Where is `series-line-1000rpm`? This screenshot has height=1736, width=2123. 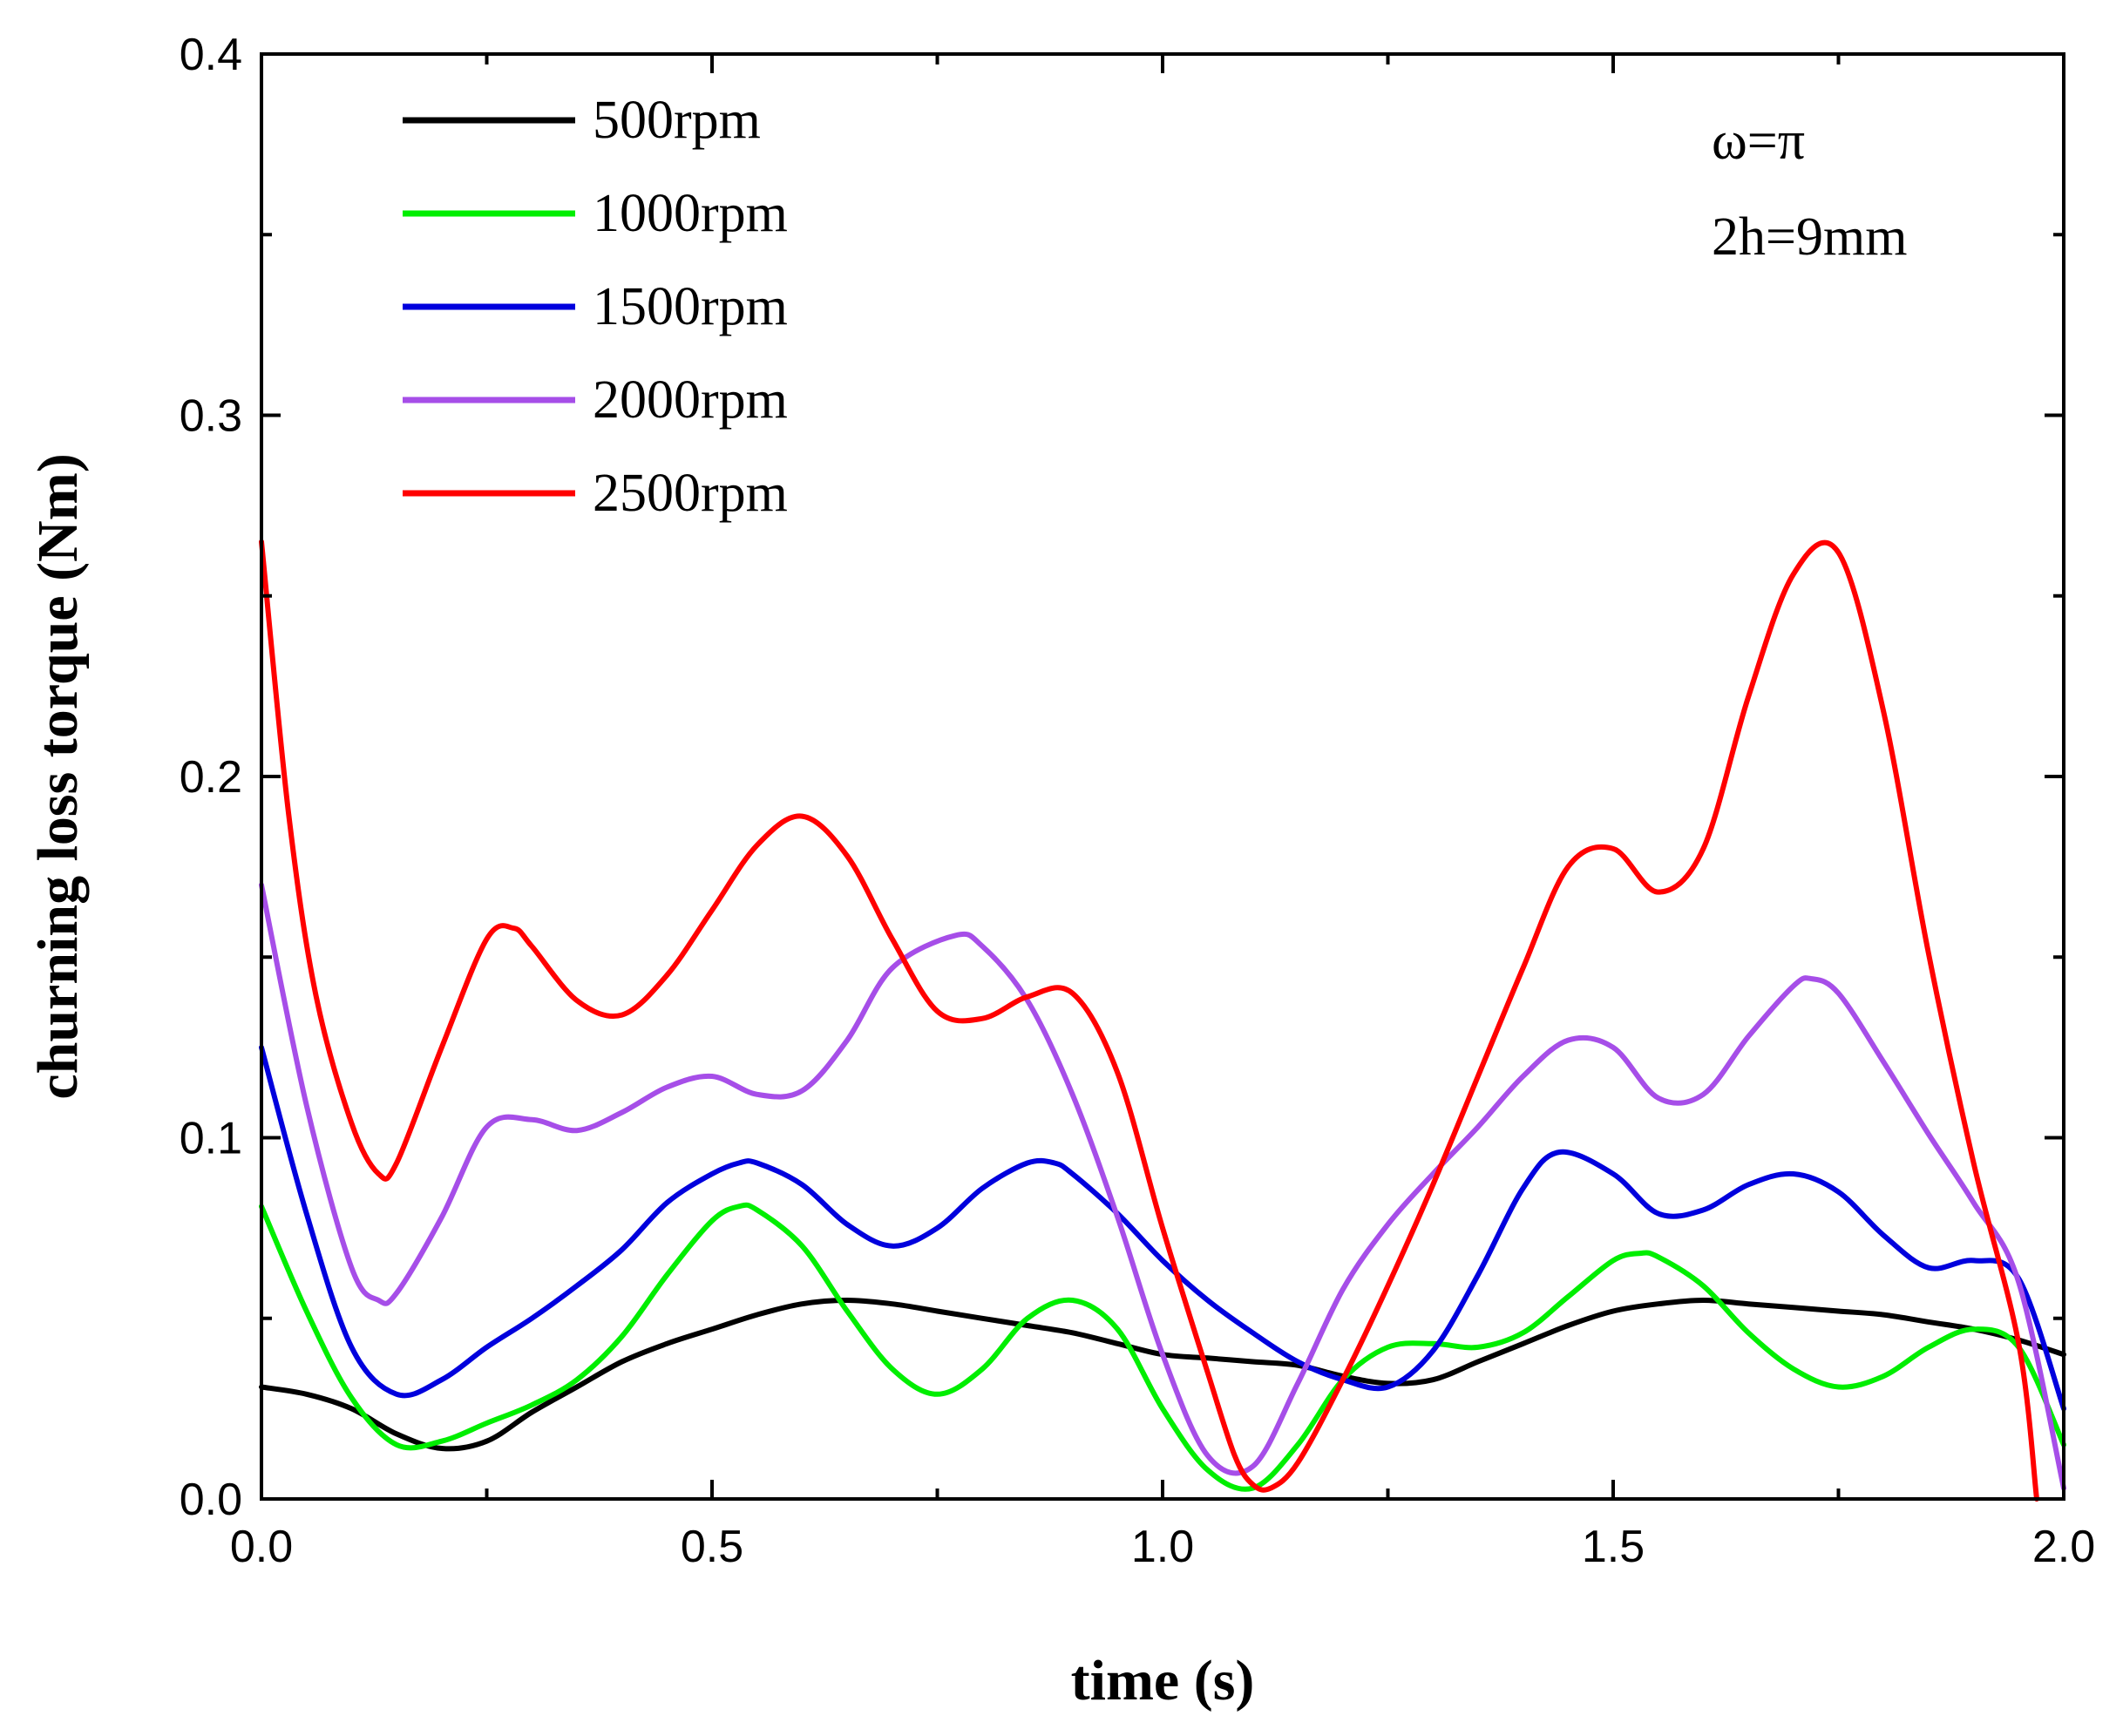
series-line-1000rpm is located at coordinates (1162, 1347).